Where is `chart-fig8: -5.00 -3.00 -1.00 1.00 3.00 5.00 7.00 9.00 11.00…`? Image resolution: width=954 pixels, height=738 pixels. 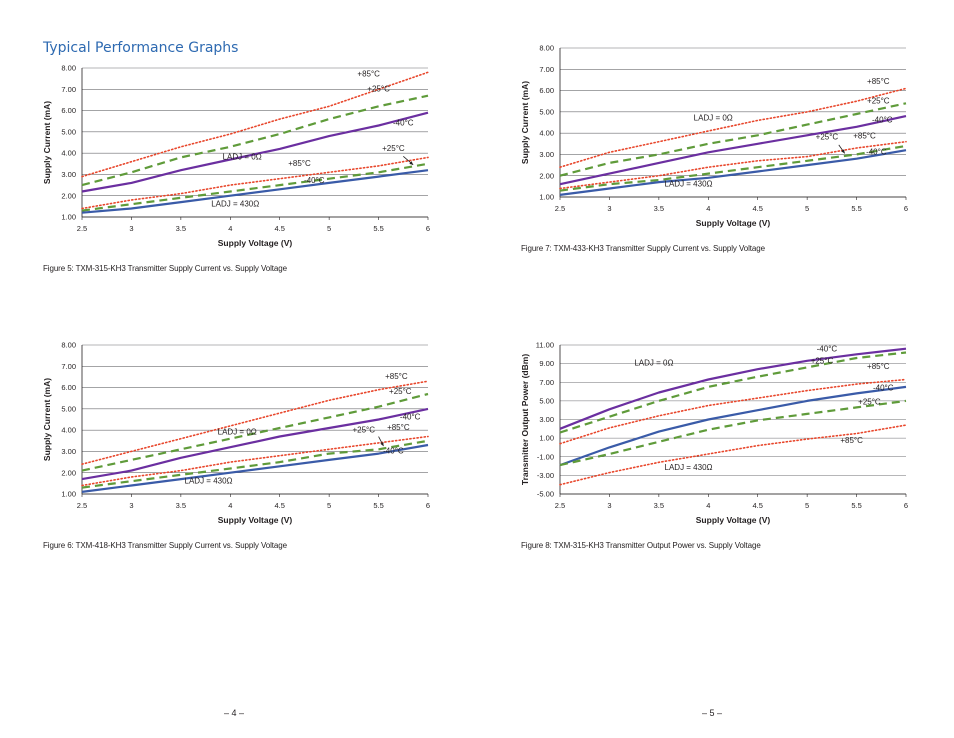
chart-fig8: -5.00 -3.00 -1.00 1.00 3.00 5.00 7.00 9.00 11.00… is located at coordinates (714, 433).